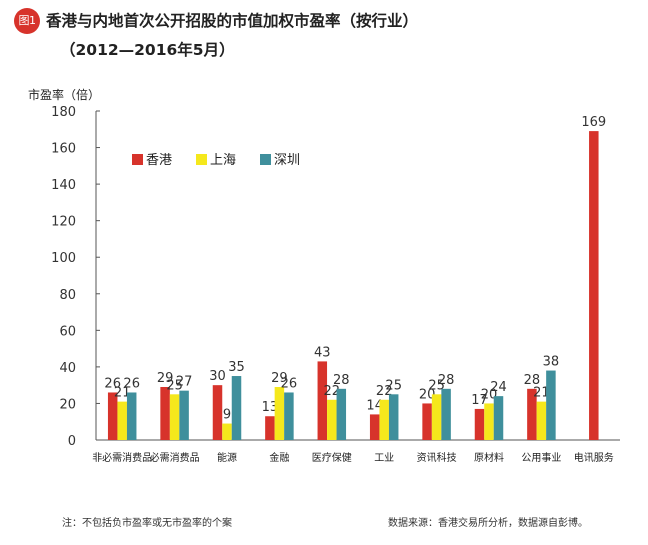  I want to click on data-label-hk-9: 28, so click(532, 380).